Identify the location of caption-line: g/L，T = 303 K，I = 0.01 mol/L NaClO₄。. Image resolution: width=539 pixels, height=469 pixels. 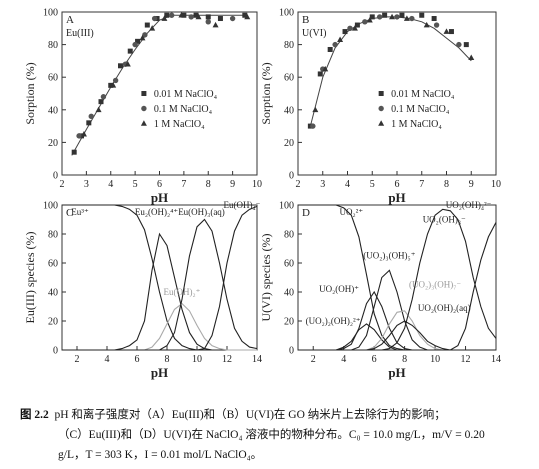
(160, 455).